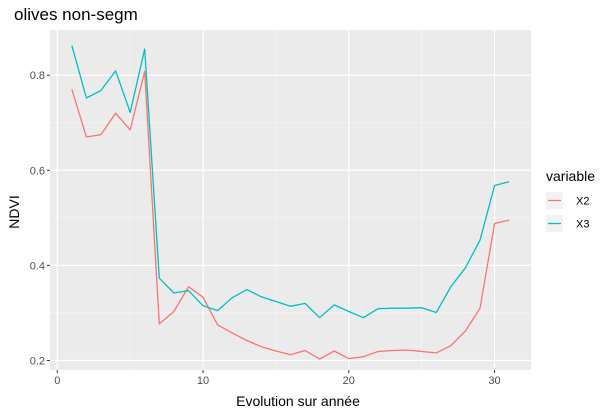 This screenshot has width=612, height=417. I want to click on y-axis-title: NDVI, so click(14, 211).